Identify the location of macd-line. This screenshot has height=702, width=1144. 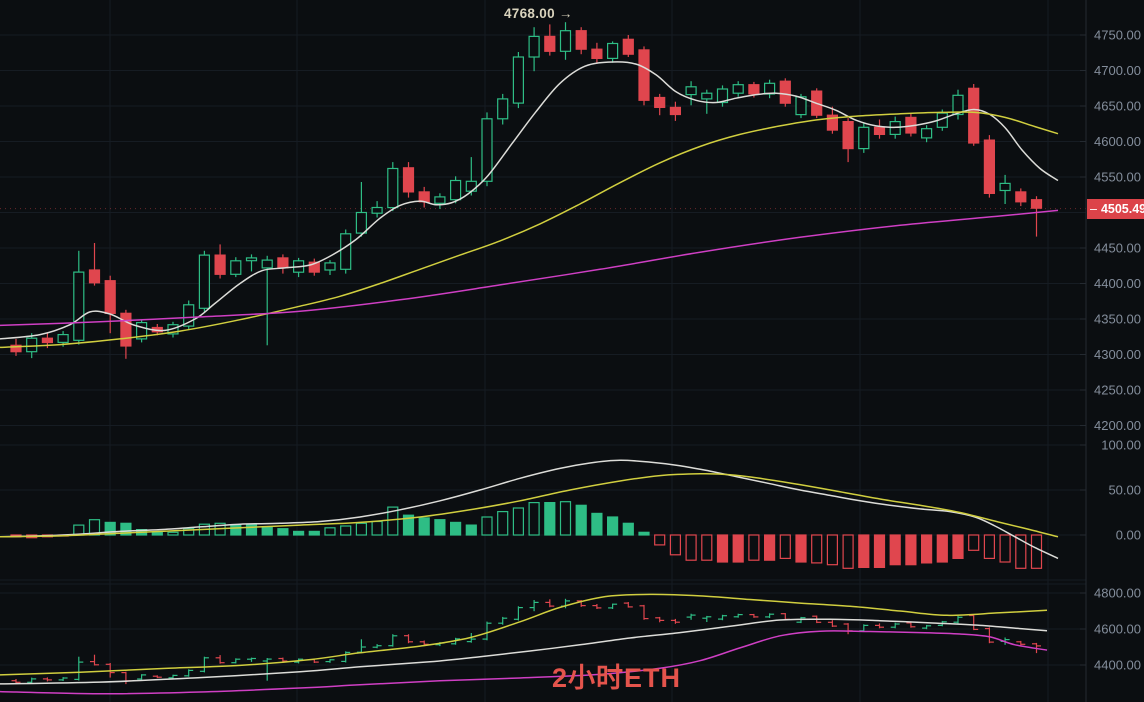
(529, 509).